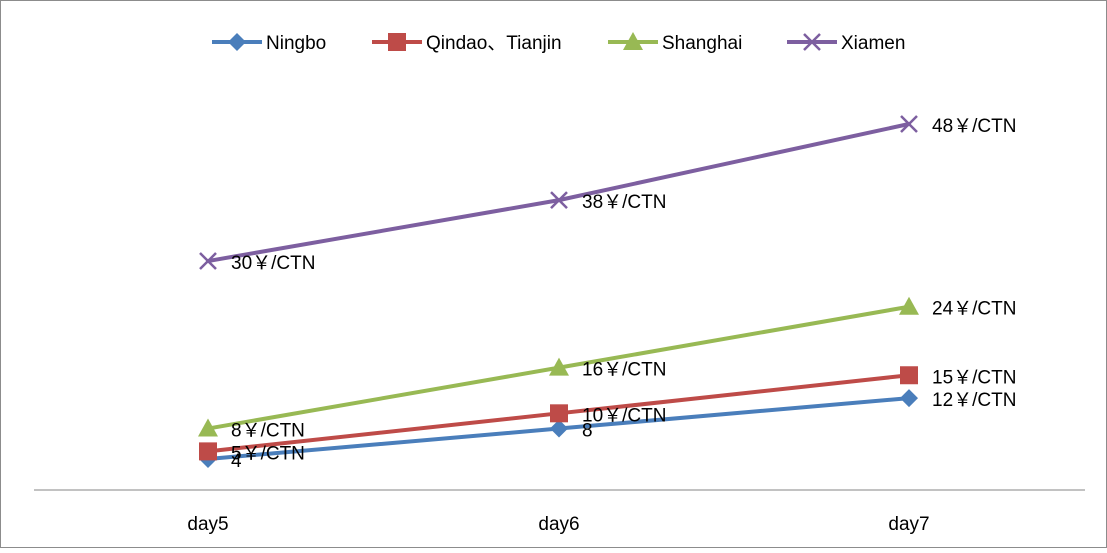 Image resolution: width=1107 pixels, height=553 pixels. Describe the element at coordinates (624, 415) in the screenshot. I see `data-label-qindao-tianjin-day6: 10￥/CTN` at that location.